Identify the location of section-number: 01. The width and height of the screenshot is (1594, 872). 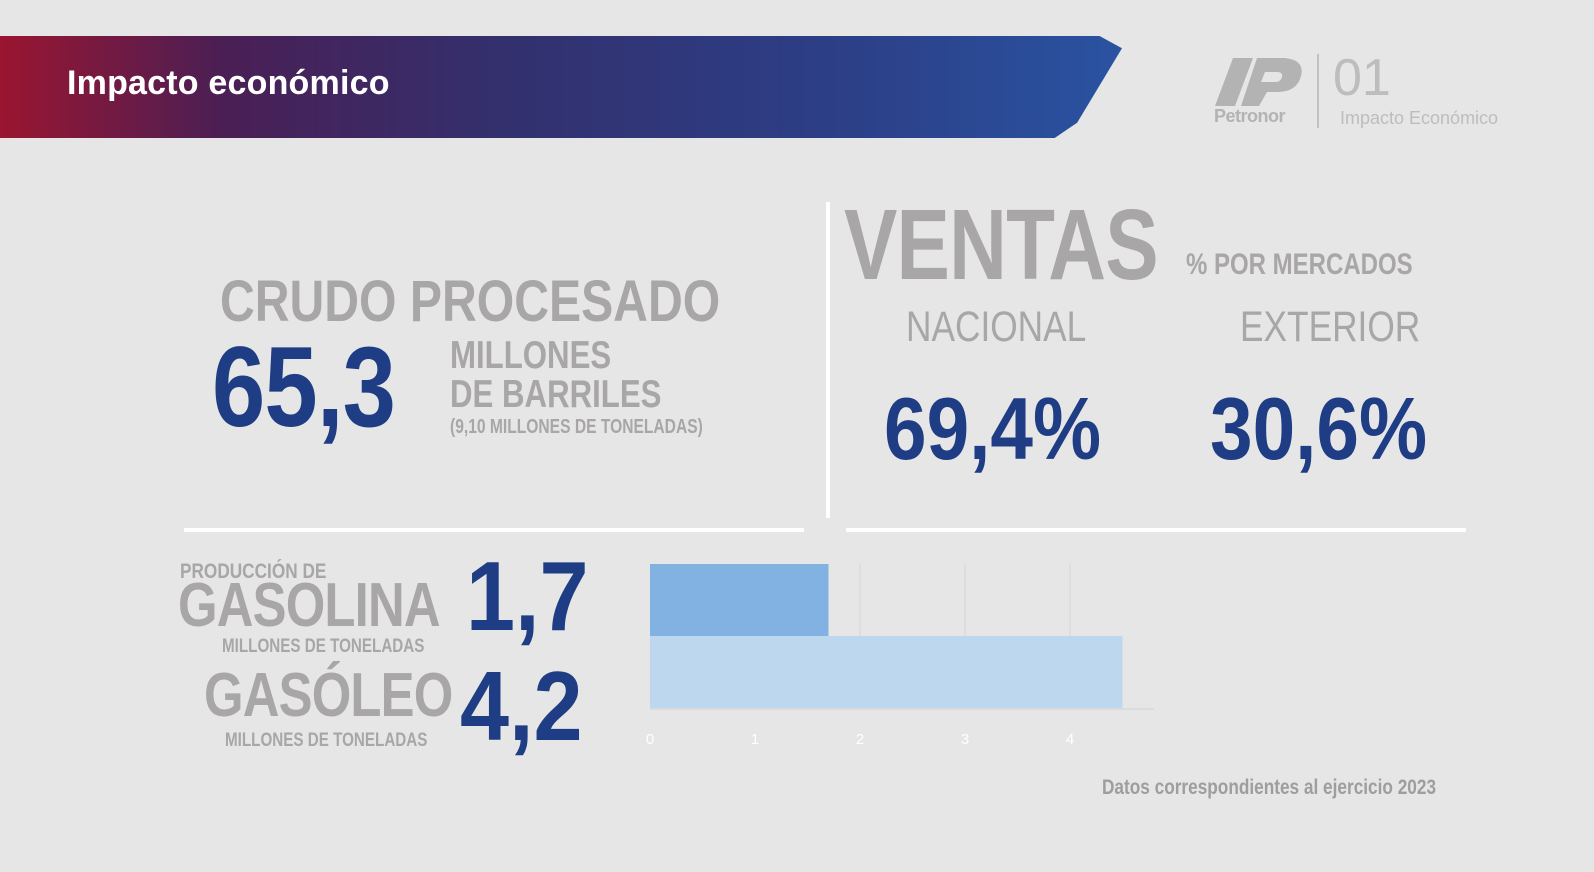
(1362, 78).